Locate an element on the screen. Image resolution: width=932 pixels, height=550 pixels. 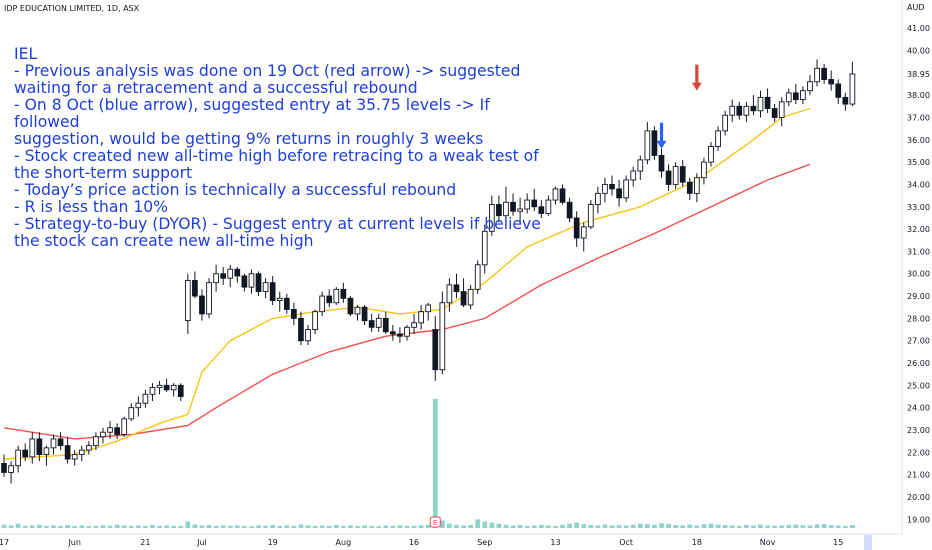
price-tick-label: 36.00 is located at coordinates (918, 140).